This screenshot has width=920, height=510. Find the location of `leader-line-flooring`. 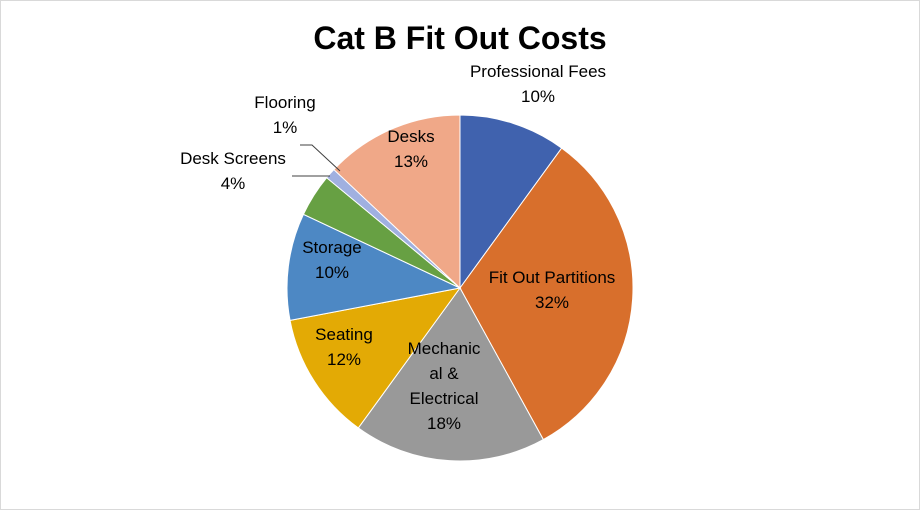

leader-line-flooring is located at coordinates (320, 158).